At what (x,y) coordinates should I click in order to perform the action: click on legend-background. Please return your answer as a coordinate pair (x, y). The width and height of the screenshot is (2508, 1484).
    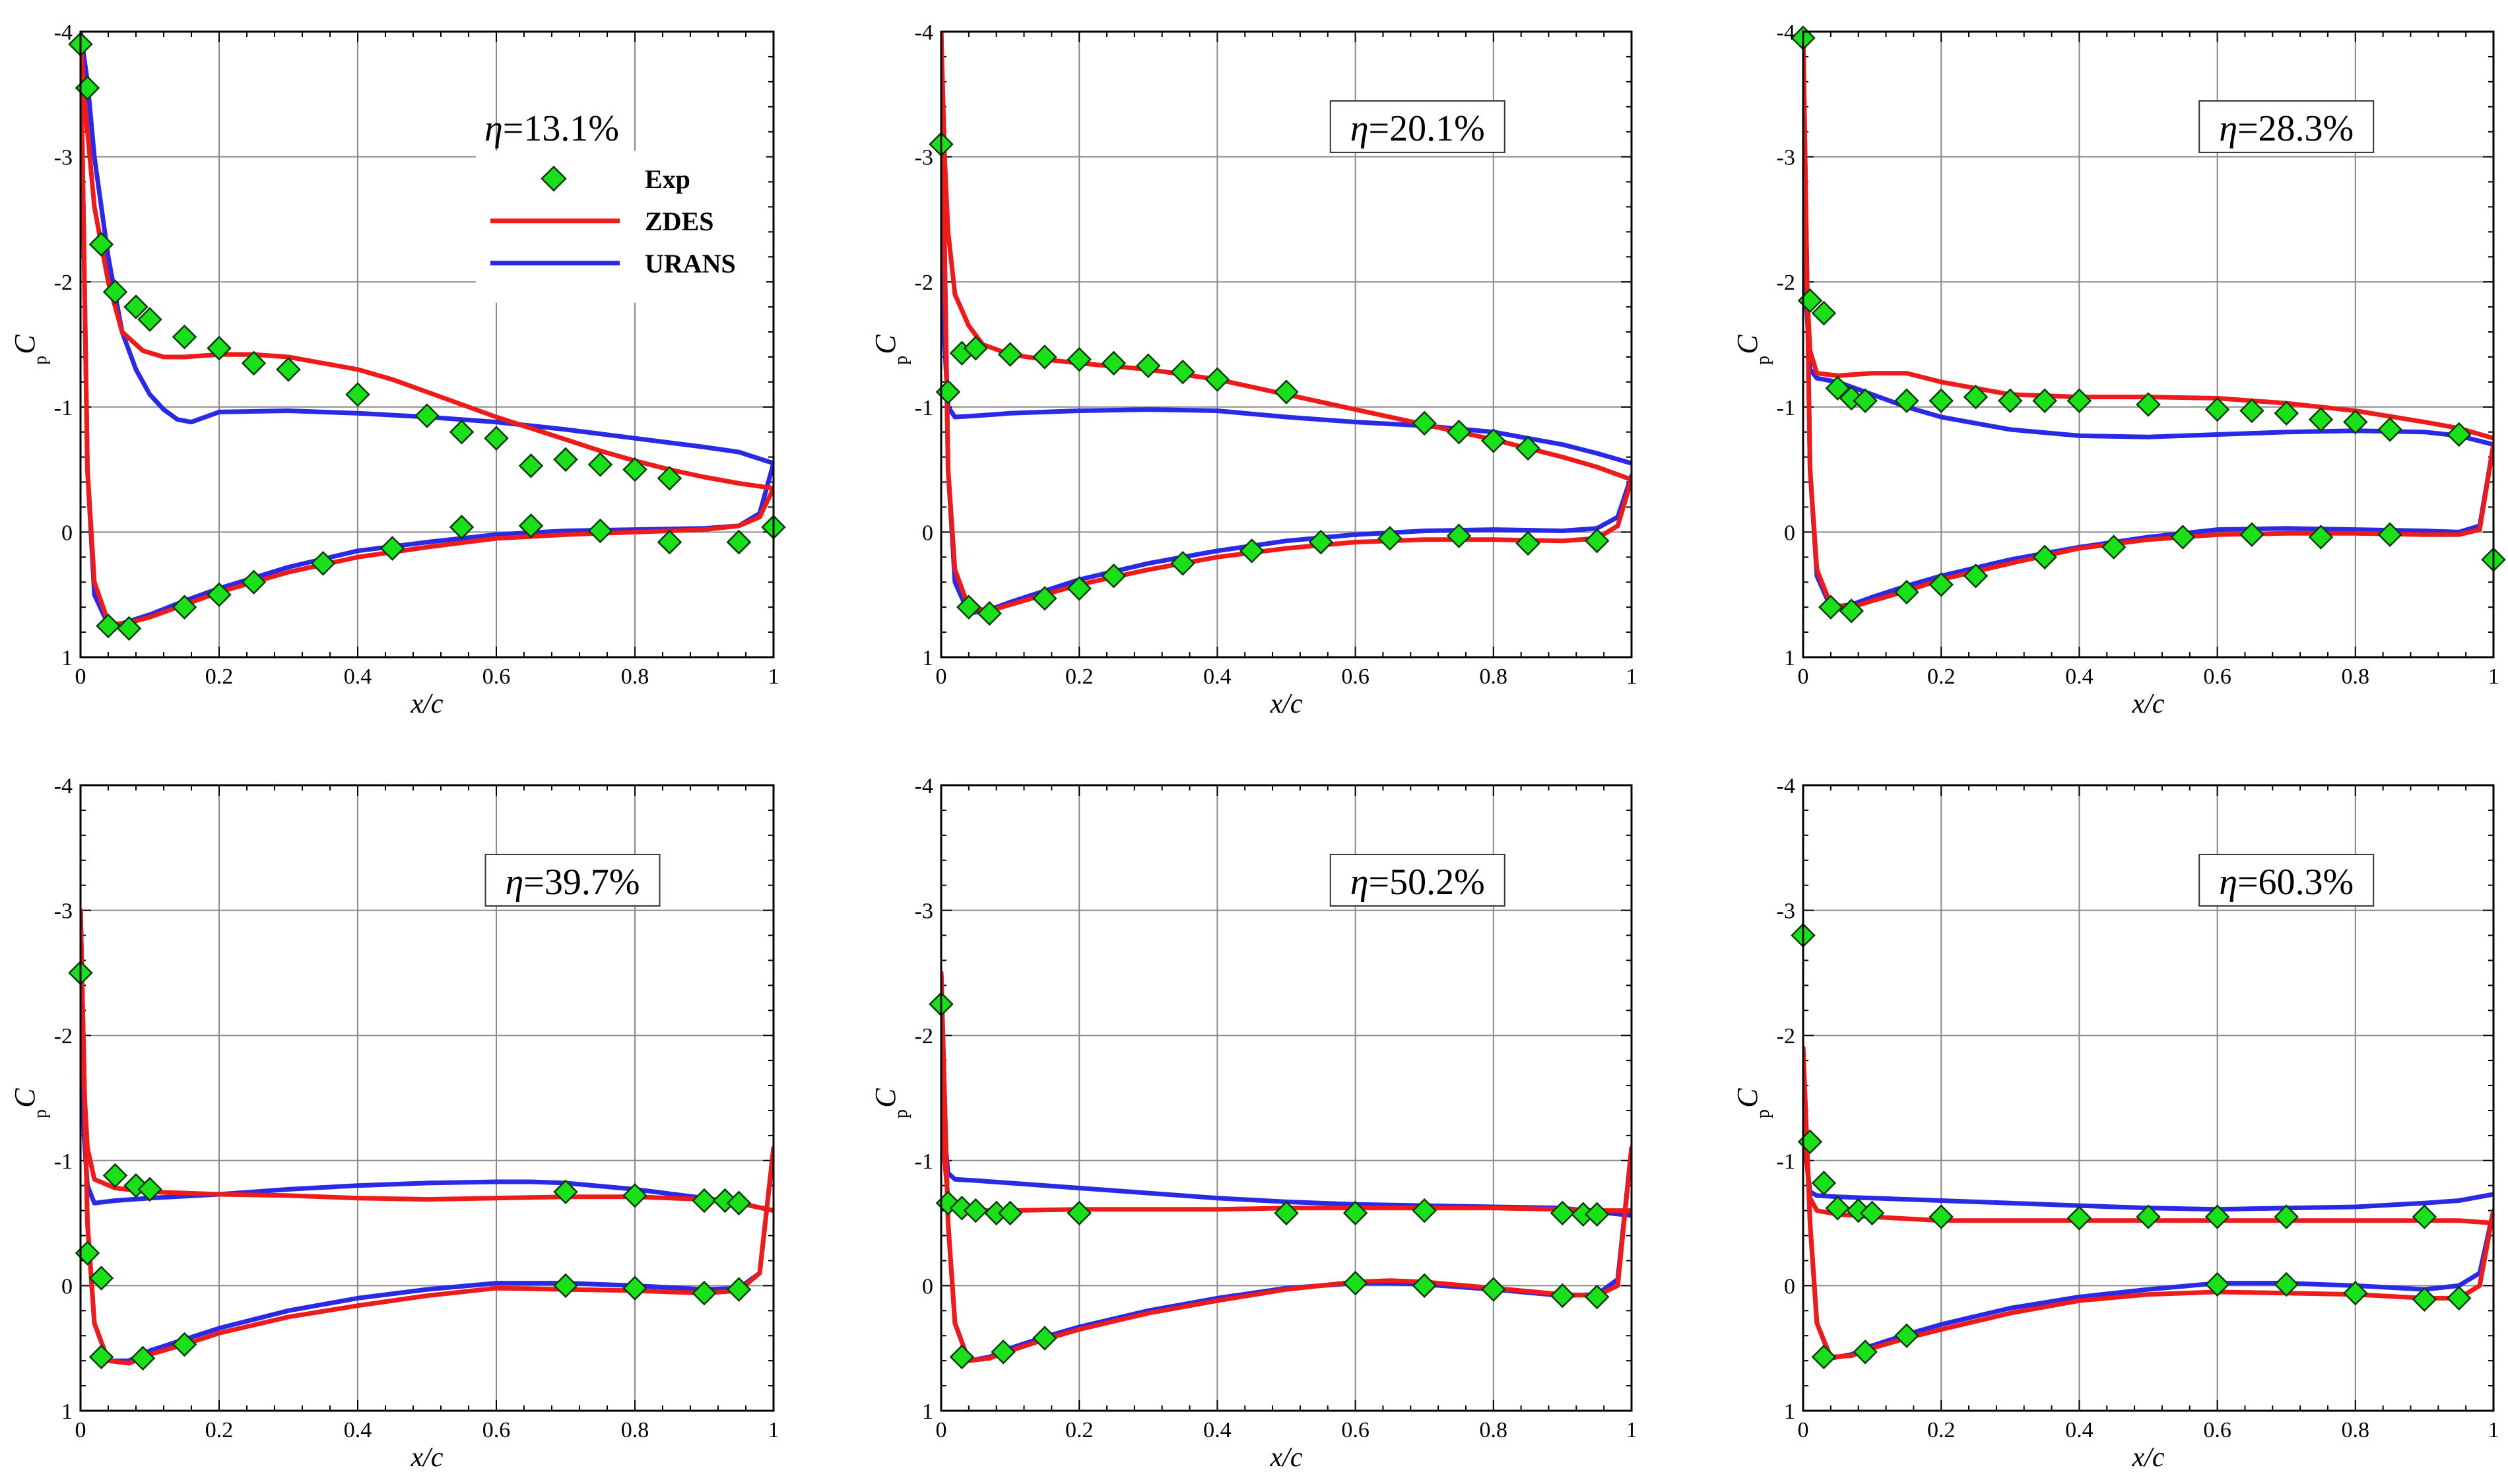
    Looking at the image, I should click on (621, 226).